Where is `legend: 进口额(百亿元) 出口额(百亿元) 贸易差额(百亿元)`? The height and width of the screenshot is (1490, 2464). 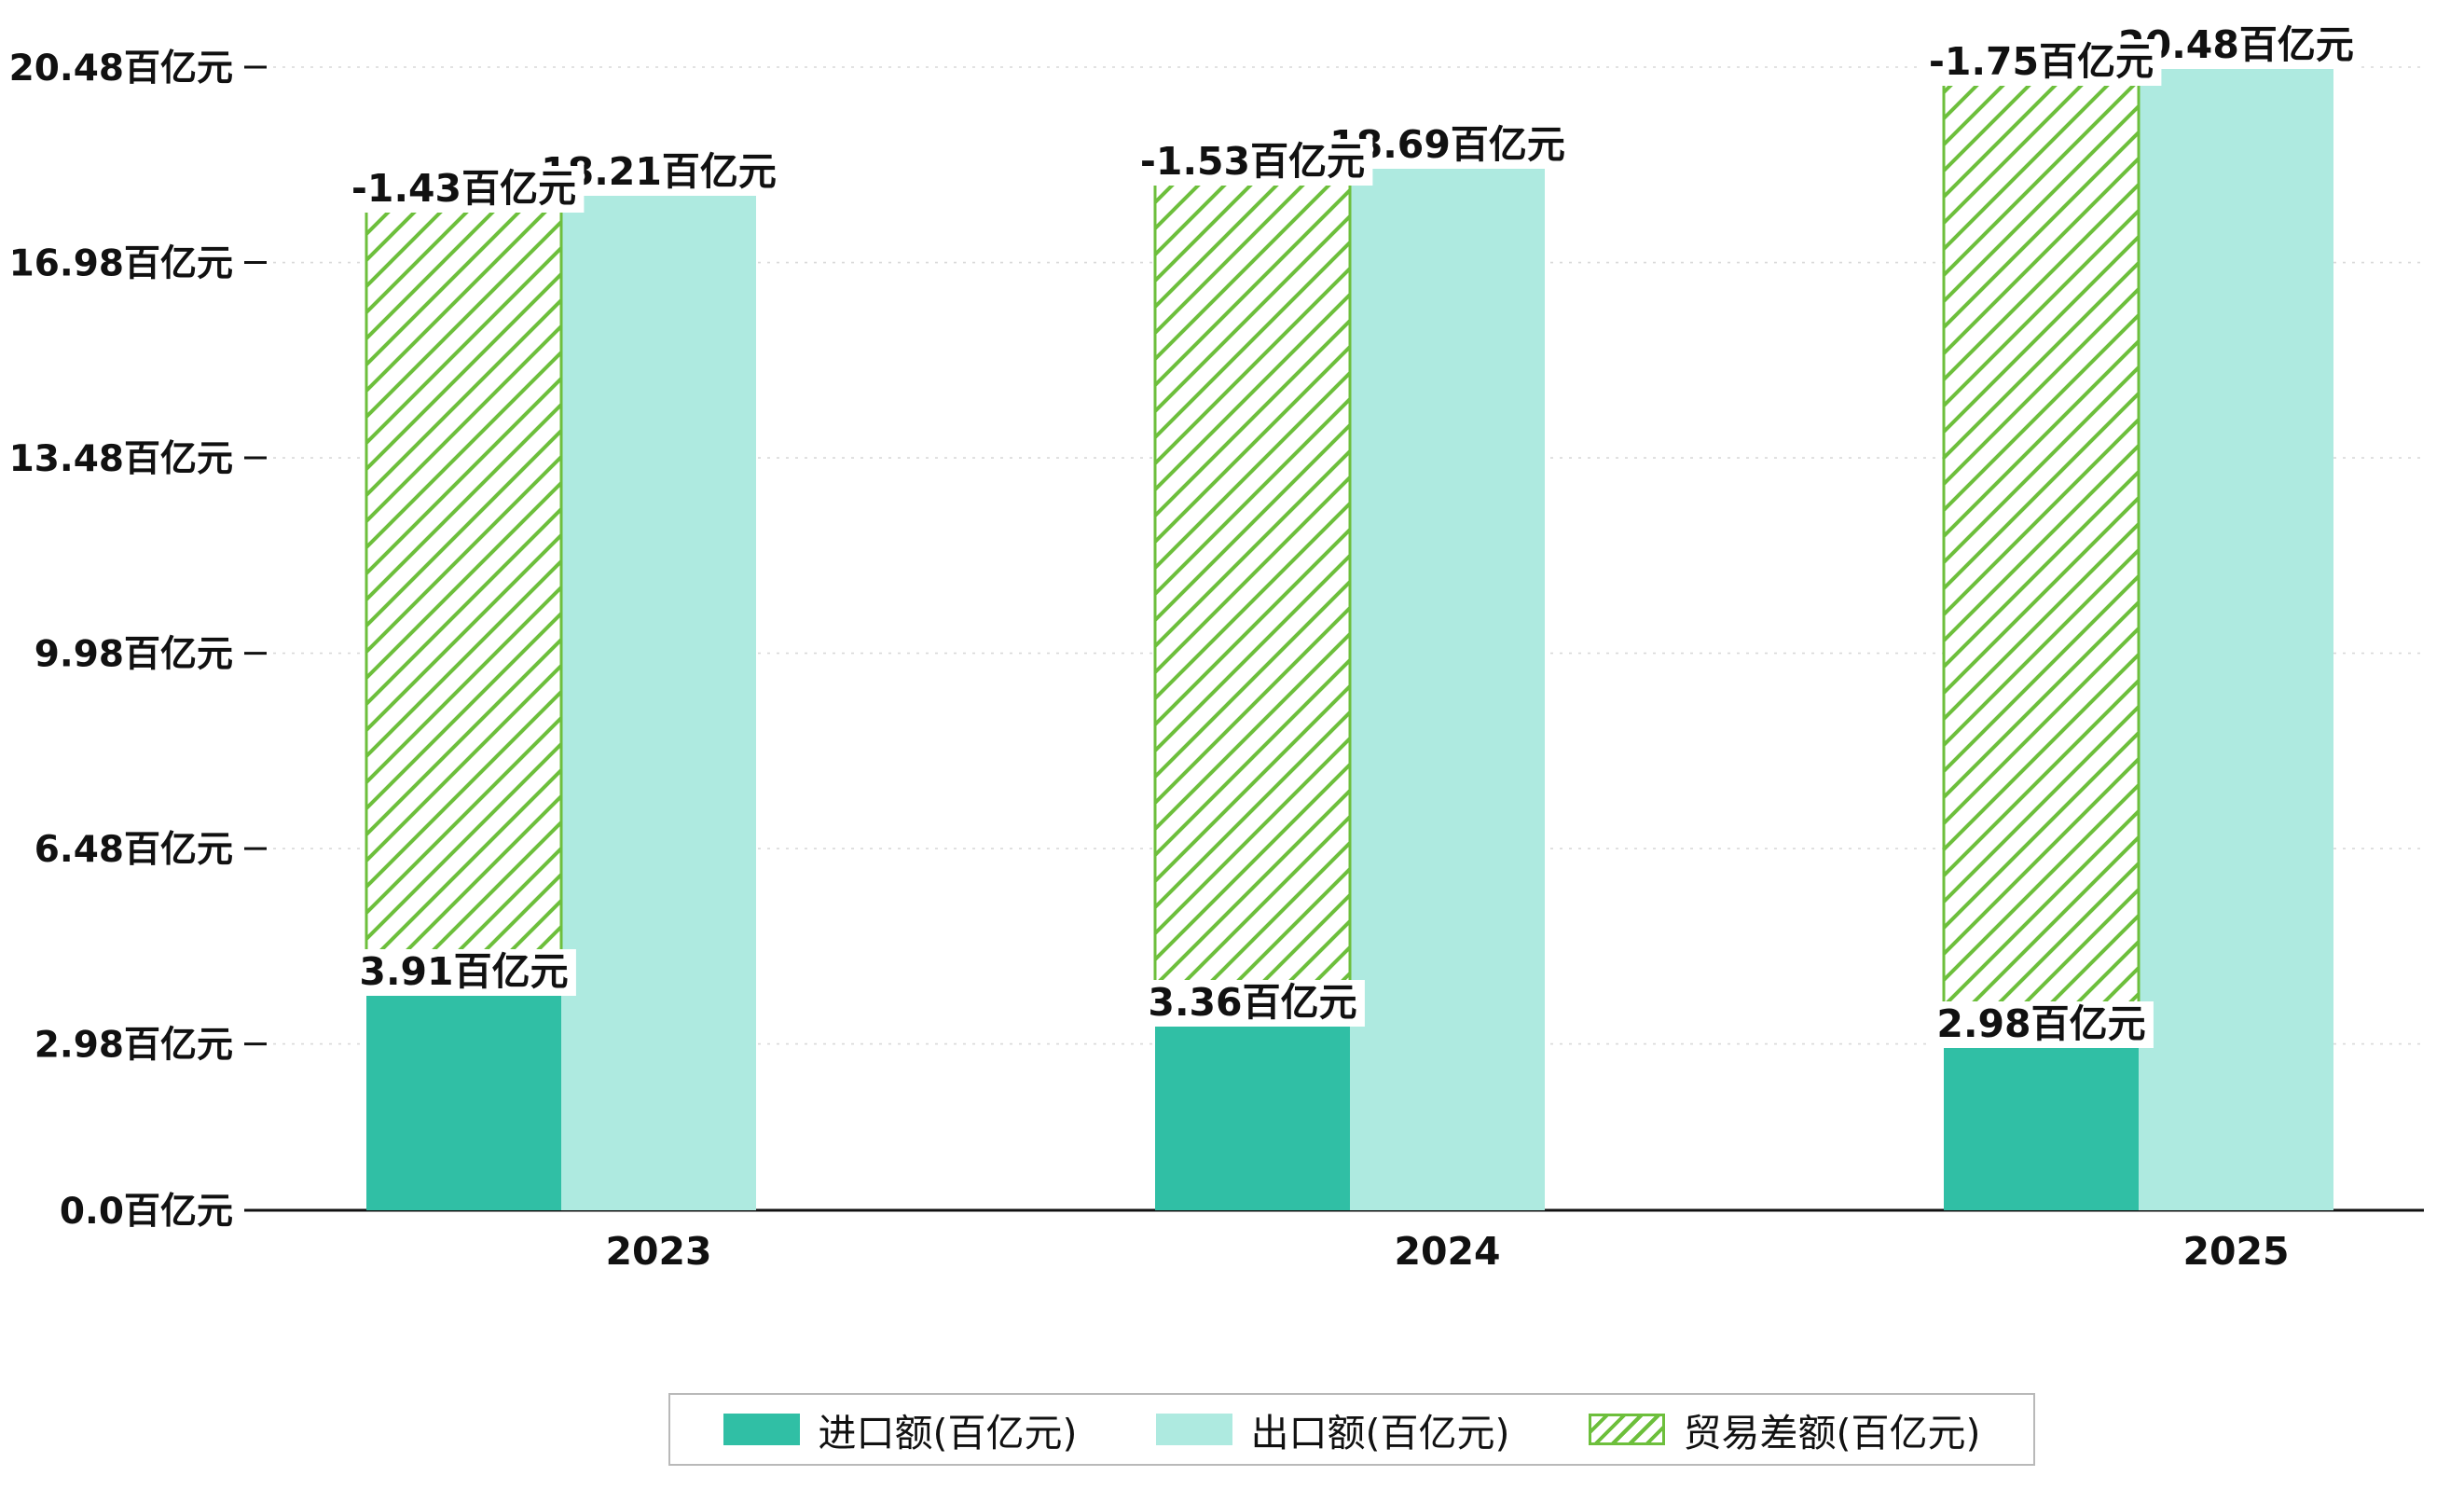 legend: 进口额(百亿元) 出口额(百亿元) 贸易差额(百亿元) is located at coordinates (1351, 1429).